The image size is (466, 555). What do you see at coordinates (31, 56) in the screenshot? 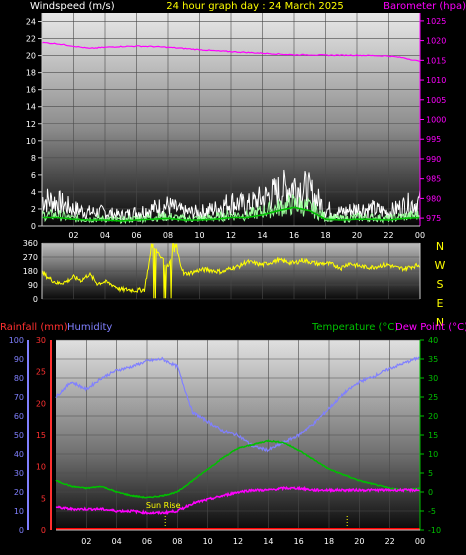
I see `wind-tick-label: 20` at bounding box center [31, 56].